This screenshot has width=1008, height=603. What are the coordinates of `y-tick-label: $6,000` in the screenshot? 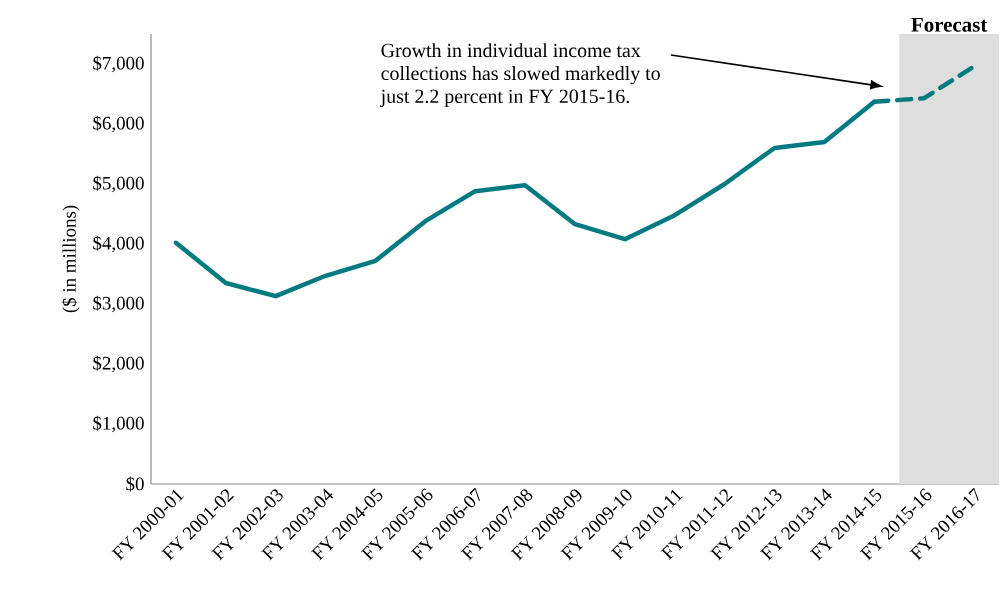 It's located at (118, 124).